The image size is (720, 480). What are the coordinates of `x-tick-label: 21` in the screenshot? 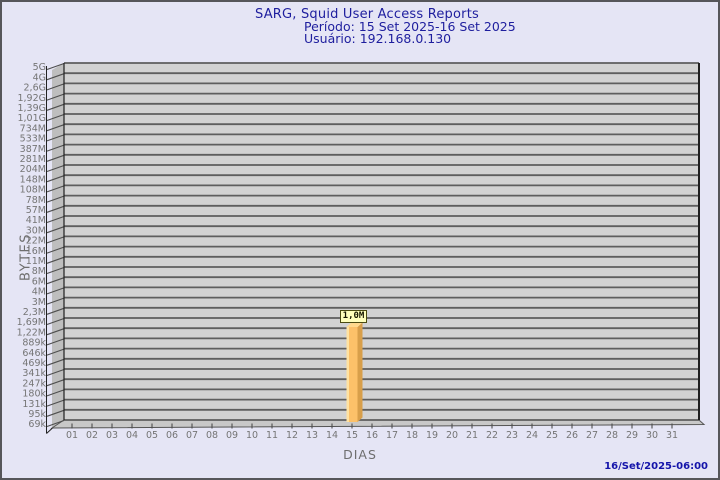 It's located at (472, 435).